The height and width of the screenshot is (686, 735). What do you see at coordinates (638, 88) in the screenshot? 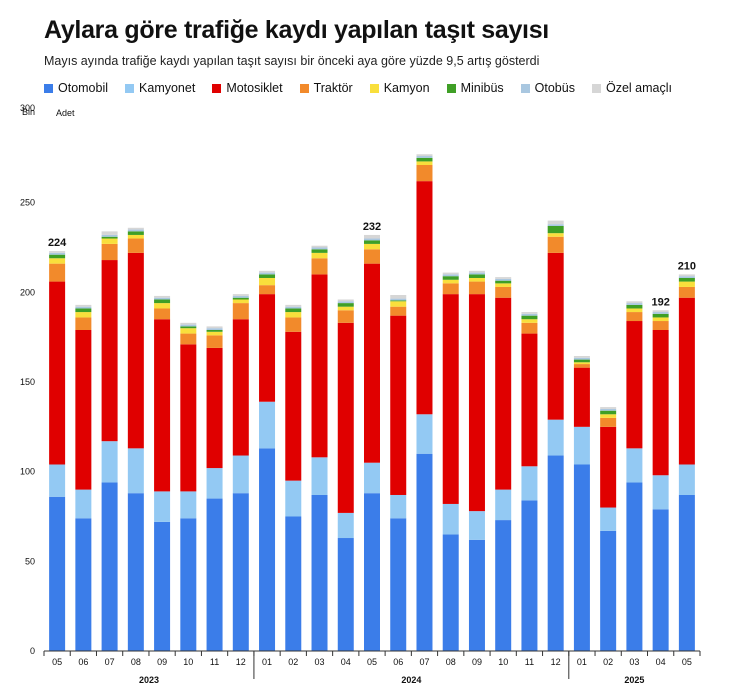
I see `legend-label: Özel amaçlı` at bounding box center [638, 88].